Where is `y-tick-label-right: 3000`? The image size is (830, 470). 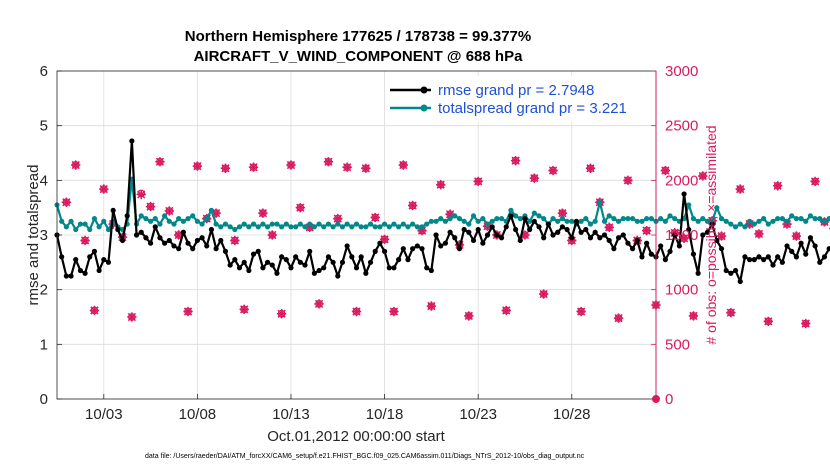 y-tick-label-right: 3000 is located at coordinates (681, 71).